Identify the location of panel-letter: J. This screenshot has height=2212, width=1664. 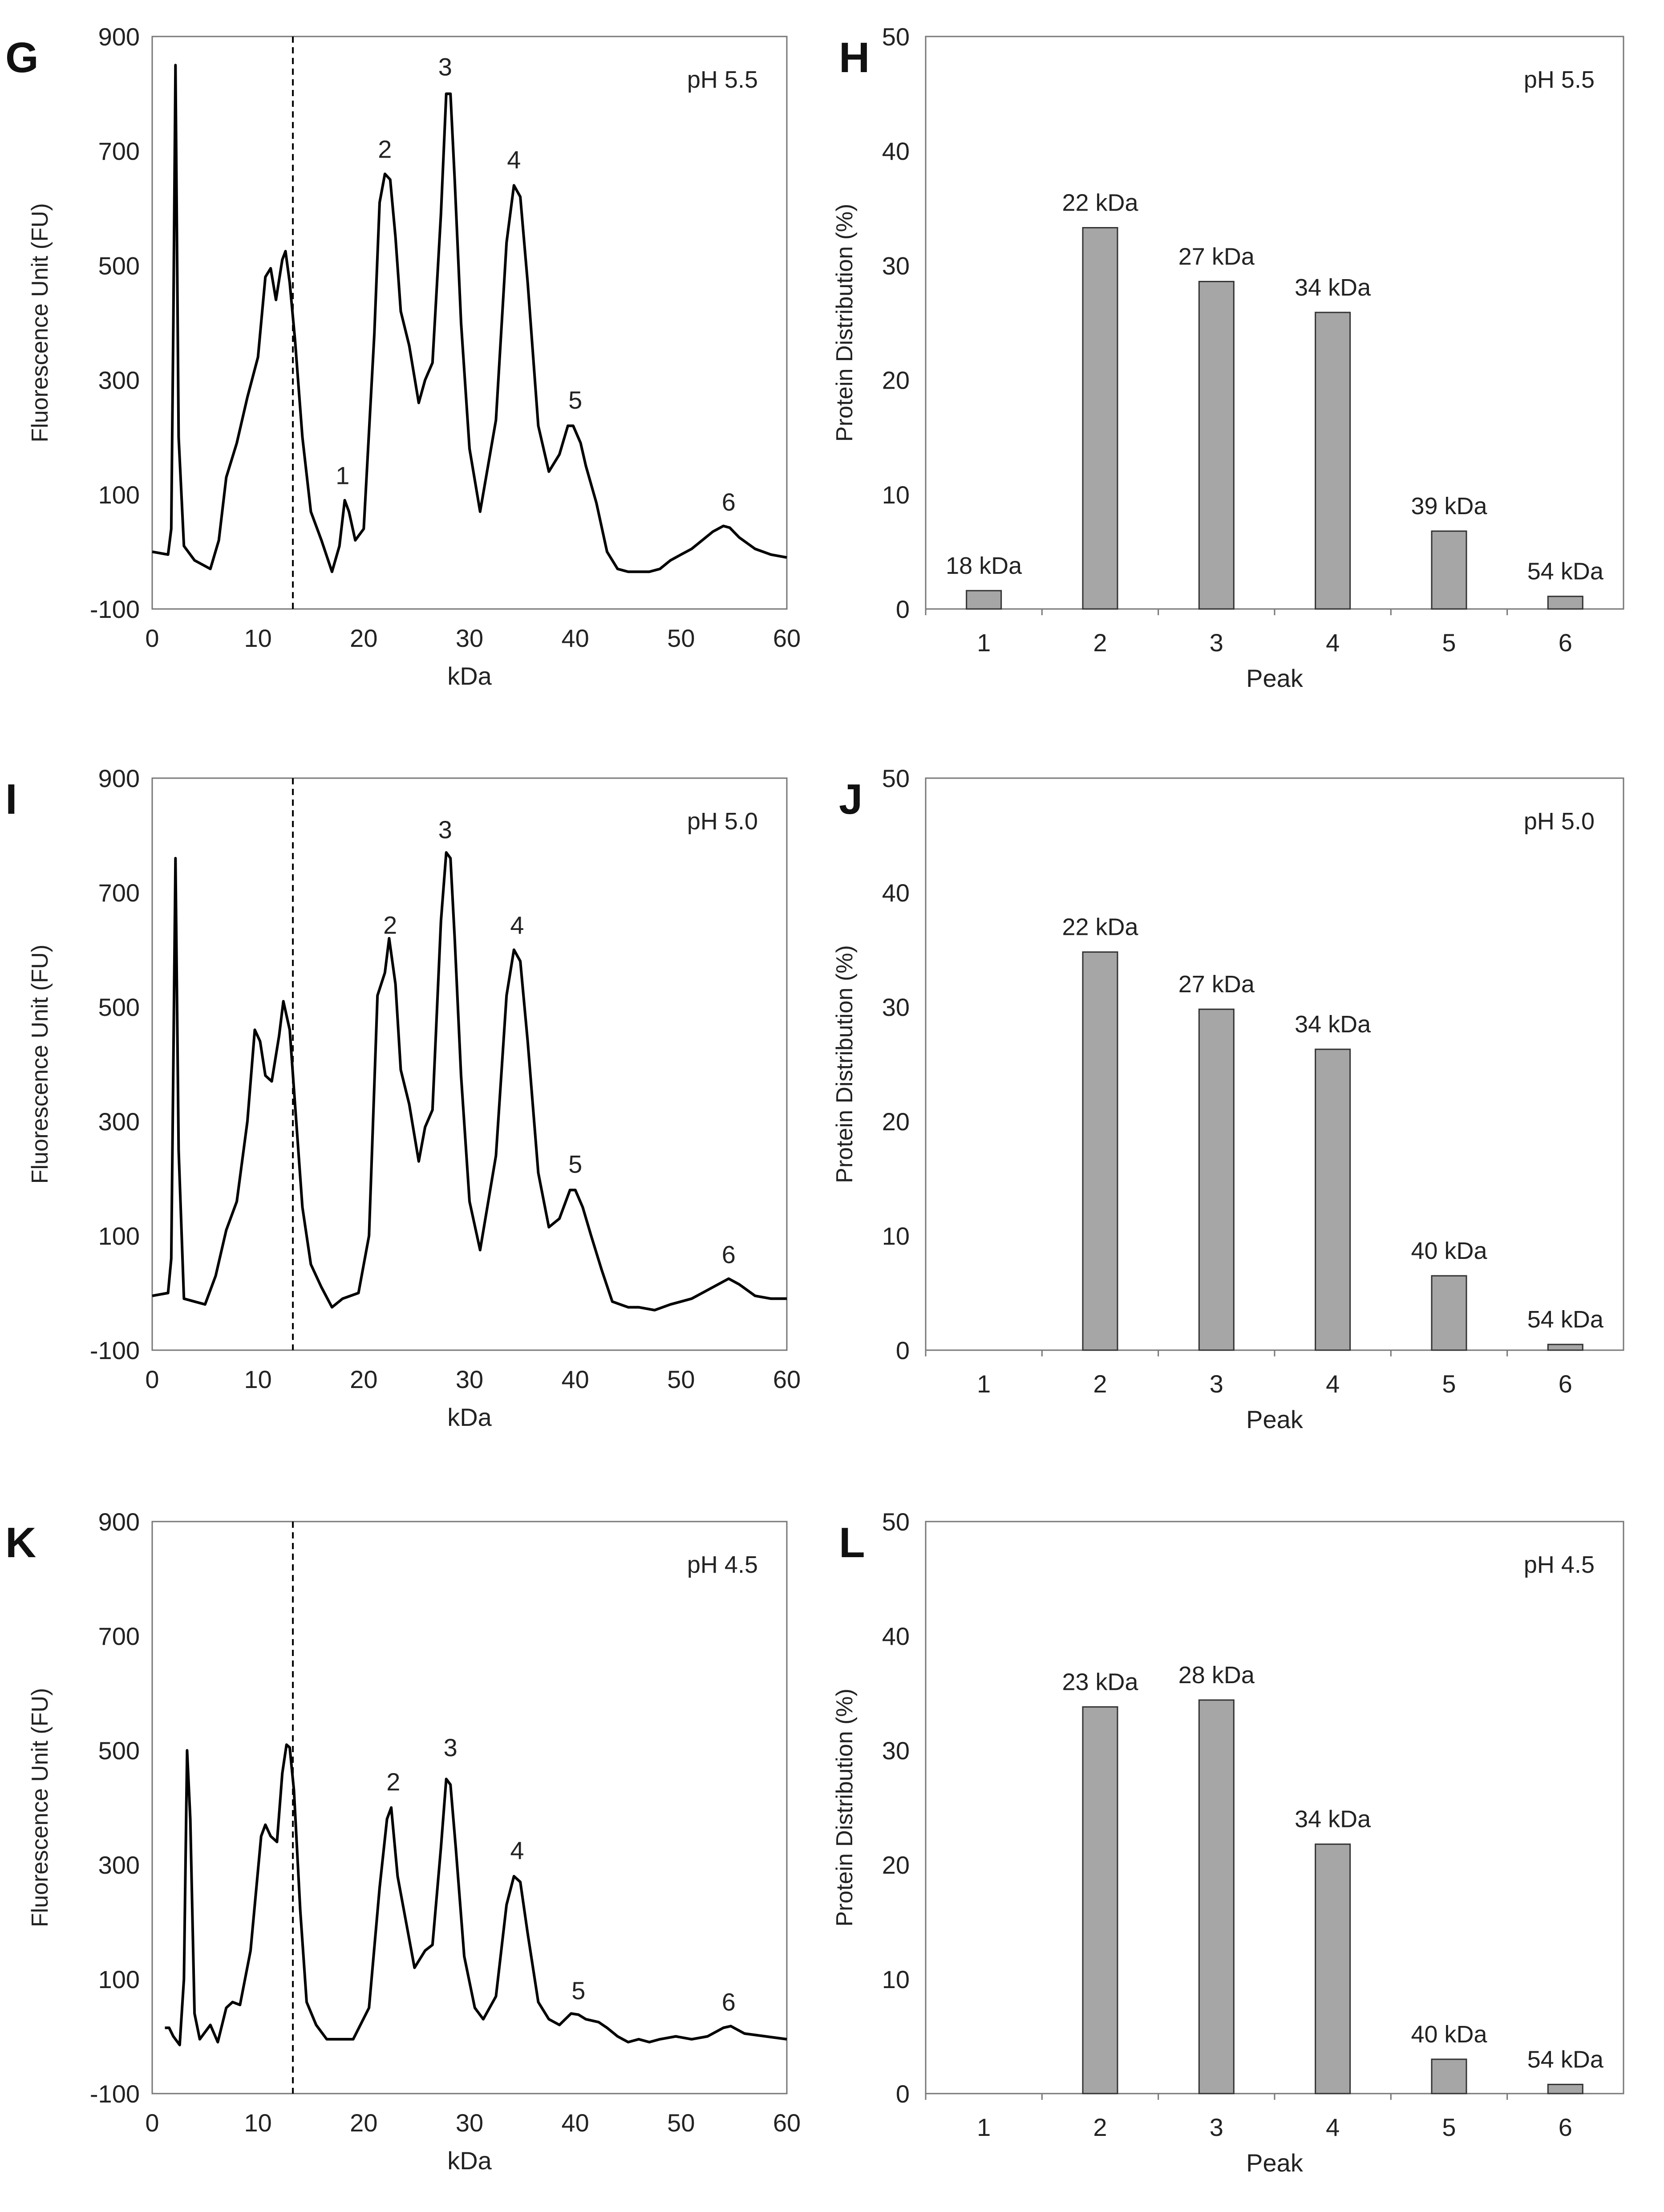
(850, 799).